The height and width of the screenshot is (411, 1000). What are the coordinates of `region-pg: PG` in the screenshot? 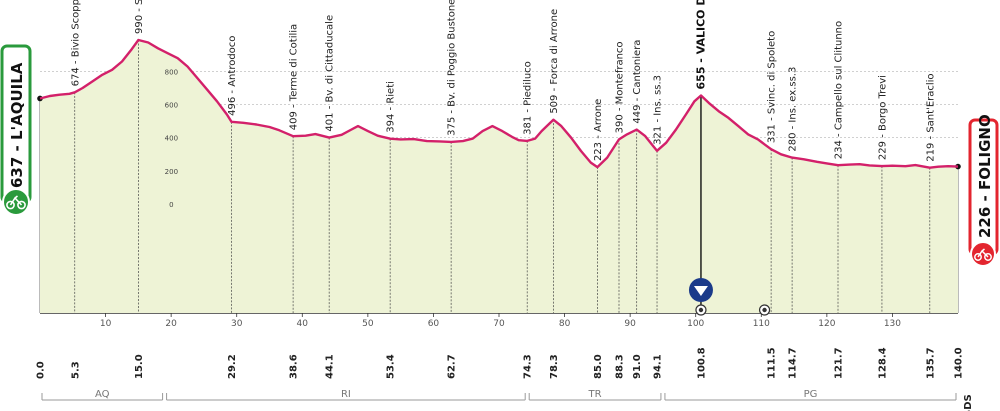 It's located at (810, 395).